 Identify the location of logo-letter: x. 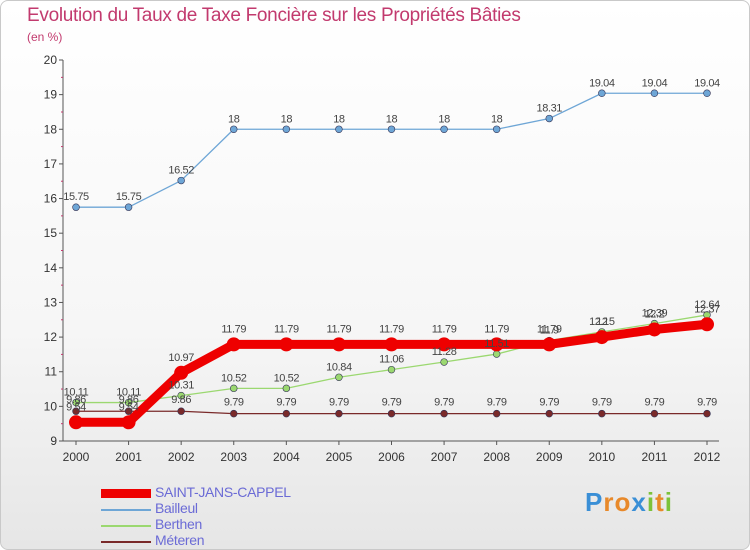
(639, 502).